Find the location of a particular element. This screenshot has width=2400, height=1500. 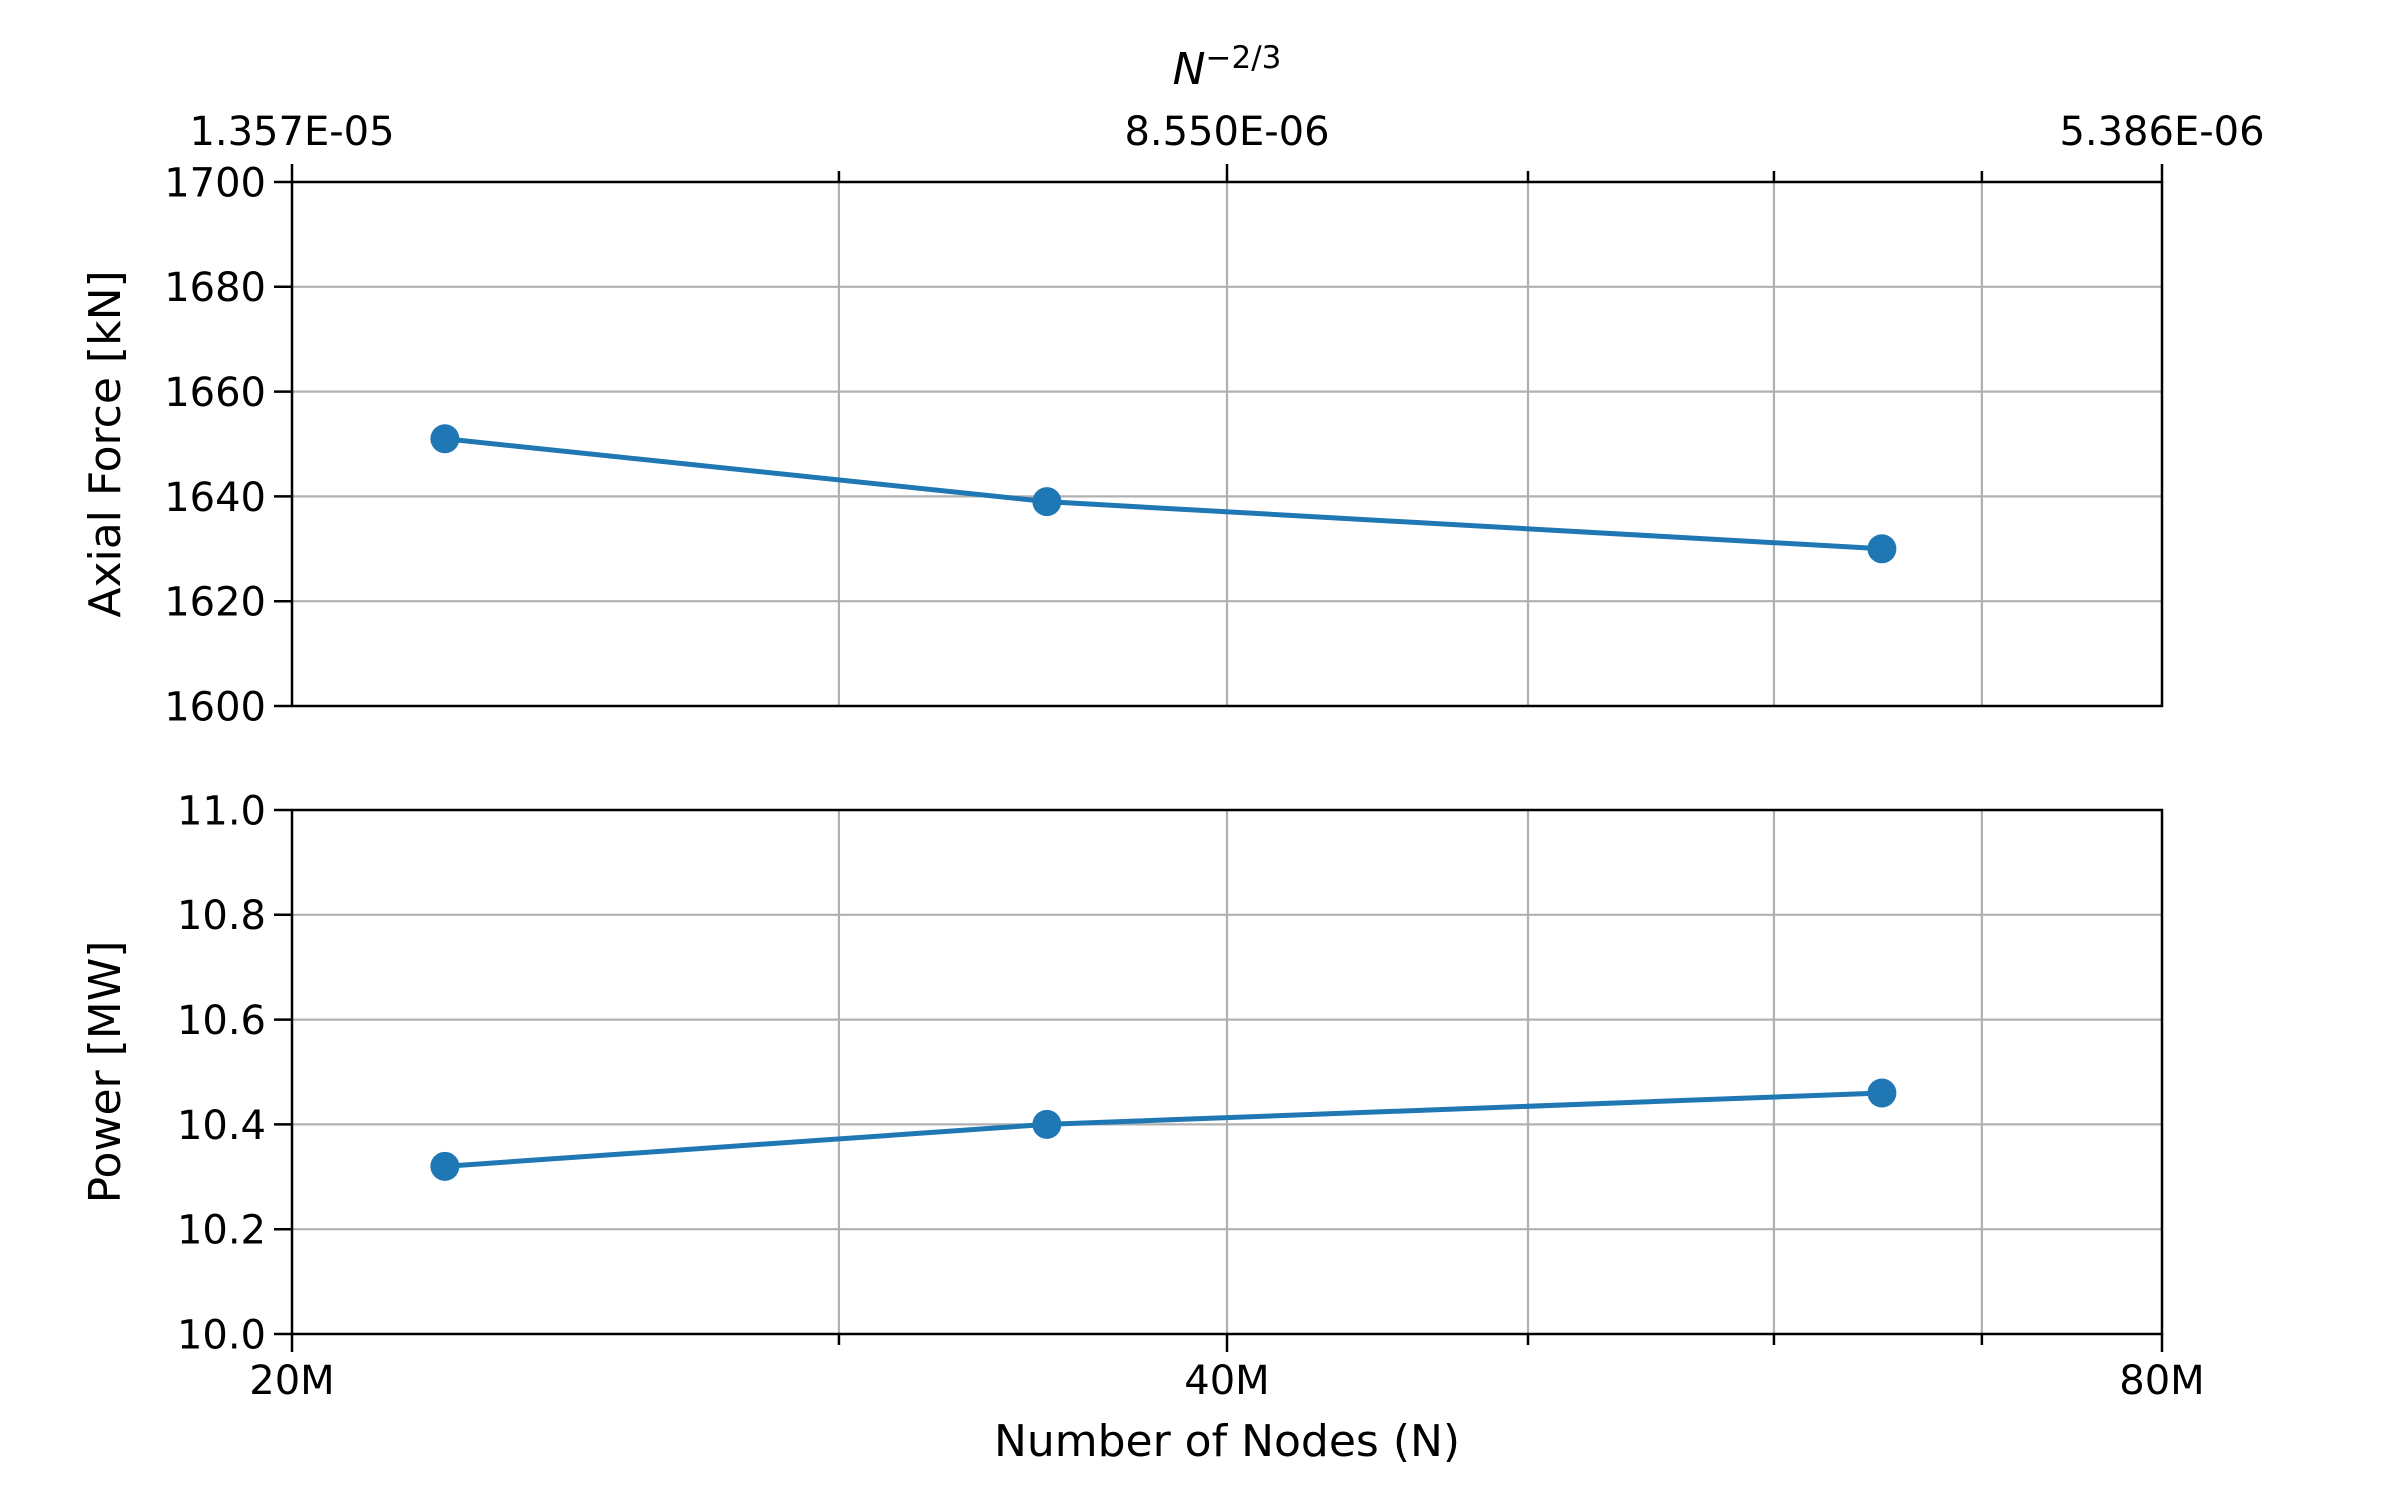

y-tick-label: 10.0 is located at coordinates (221, 1335).